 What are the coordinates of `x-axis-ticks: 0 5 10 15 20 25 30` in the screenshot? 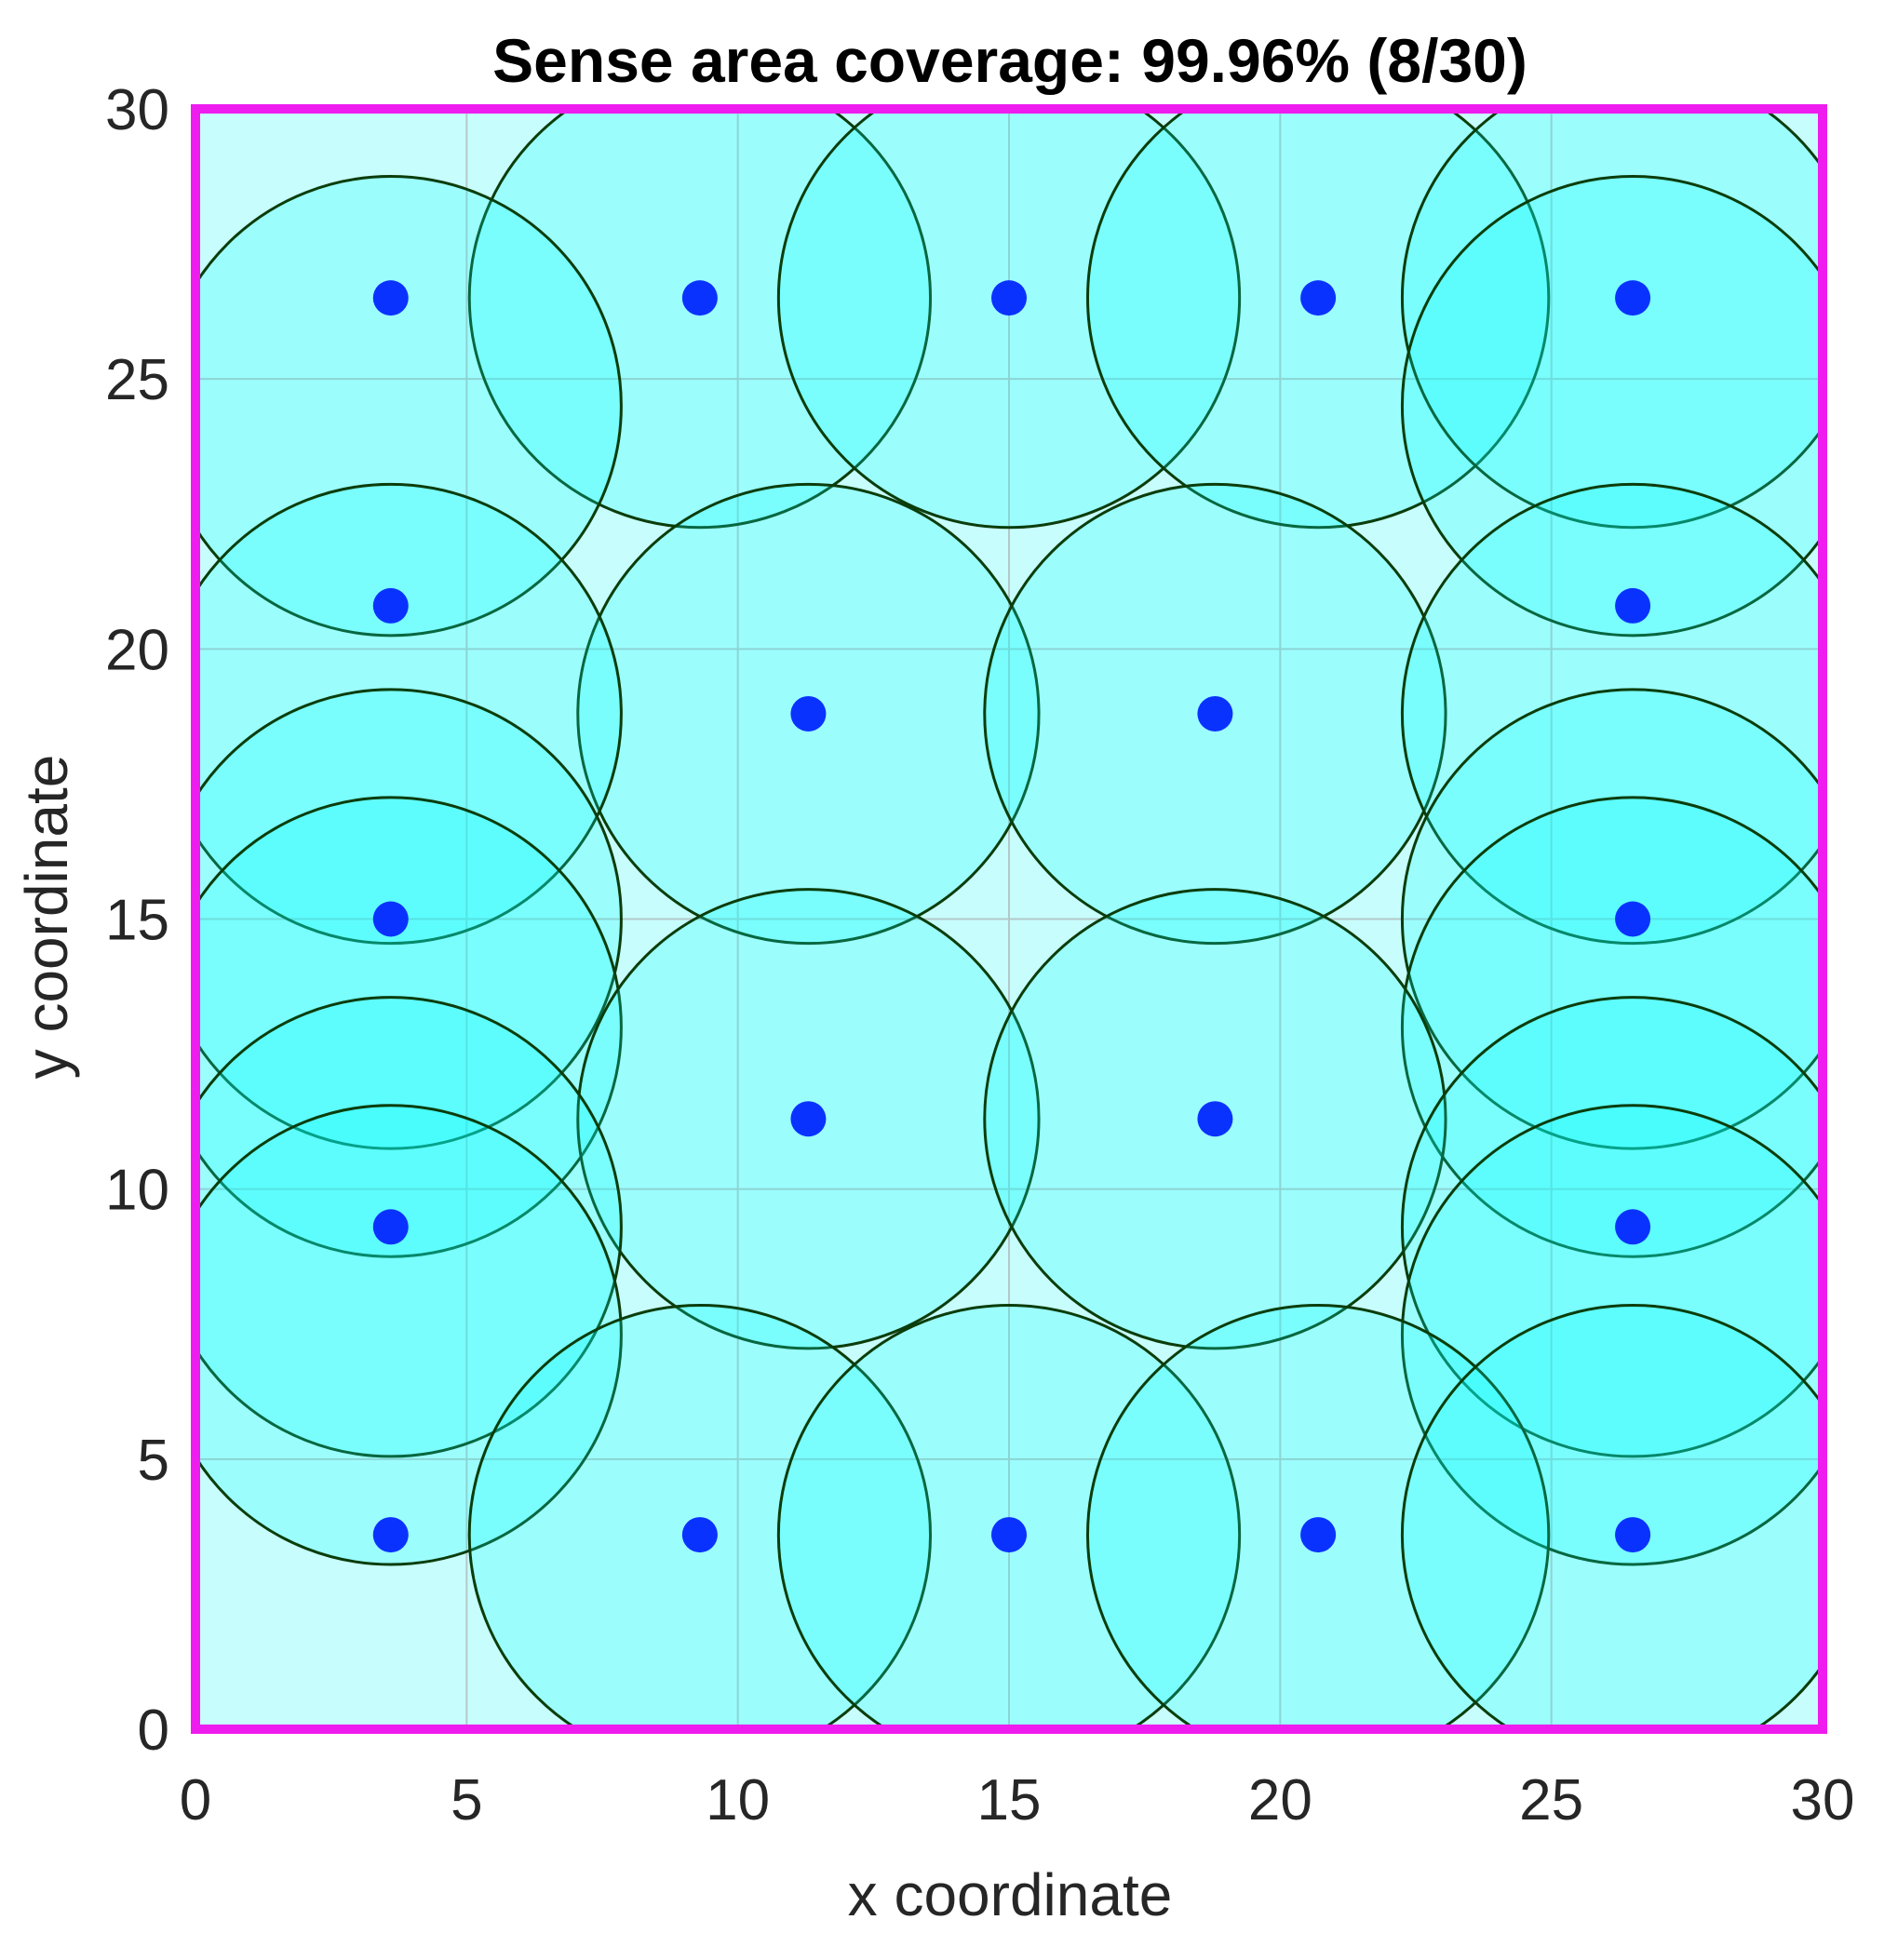 It's located at (1017, 1800).